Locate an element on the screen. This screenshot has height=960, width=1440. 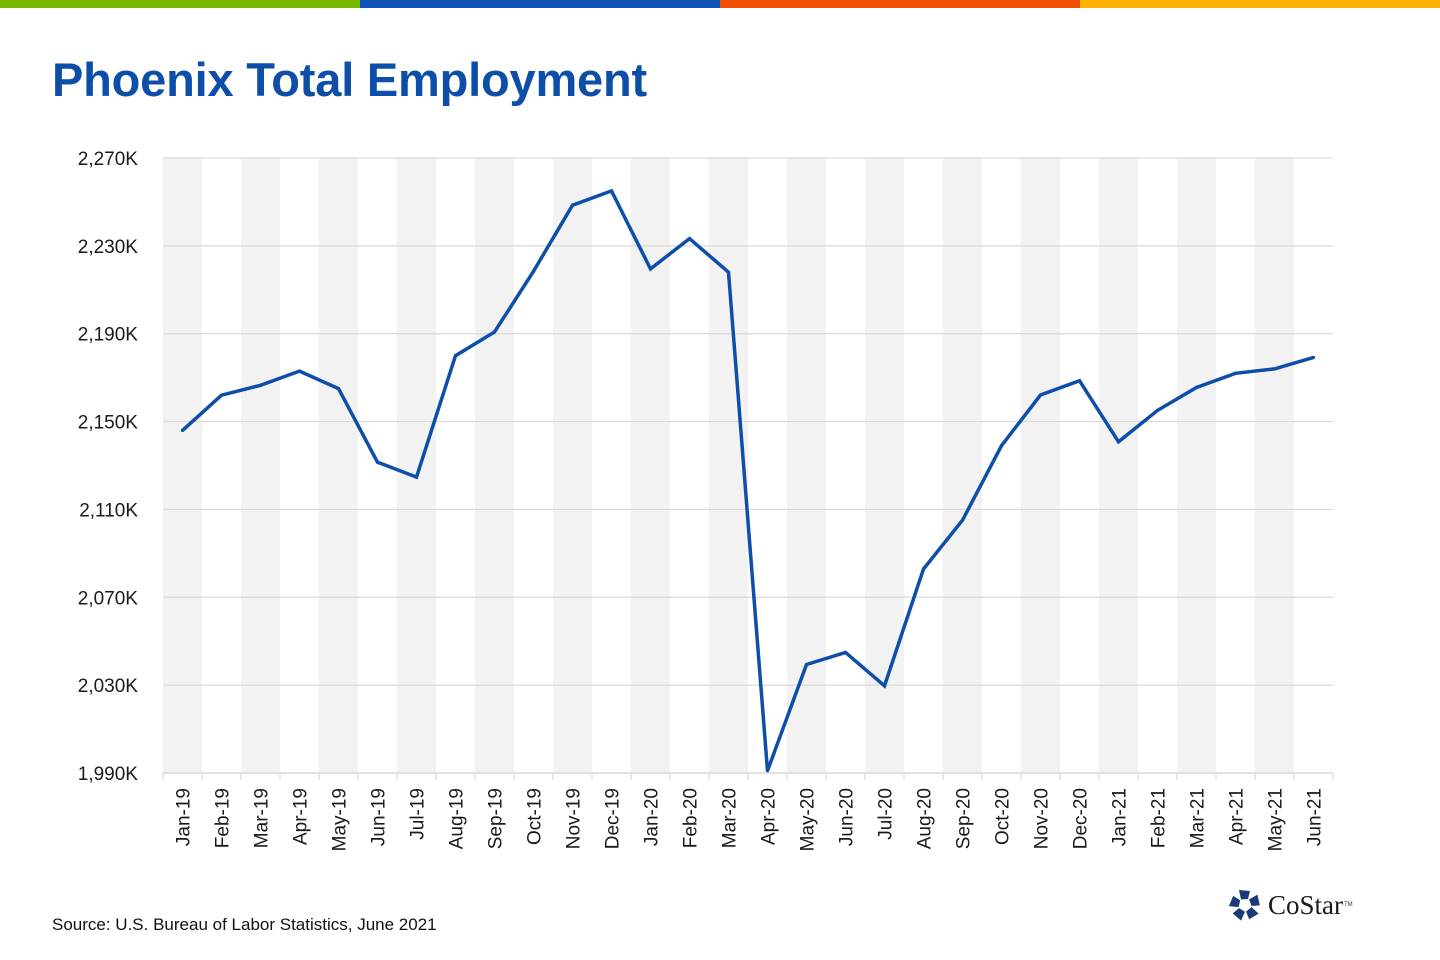
x-tick-label: May-20 is located at coordinates (808, 819).